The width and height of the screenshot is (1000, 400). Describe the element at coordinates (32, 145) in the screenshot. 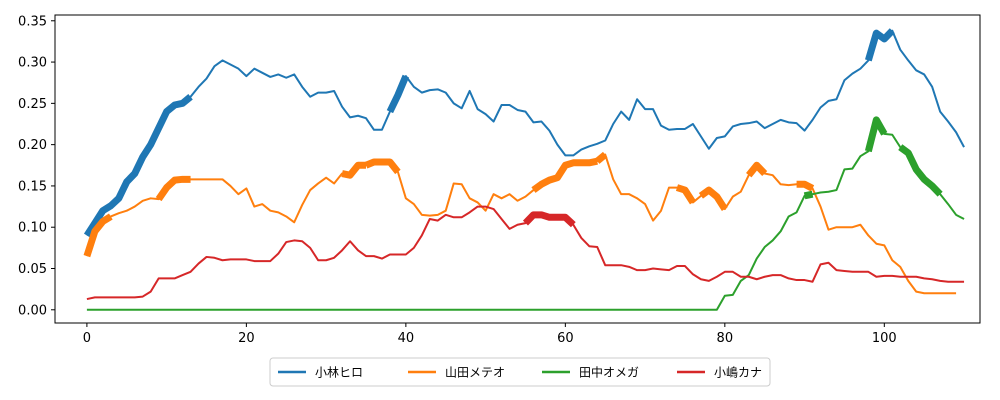

I see `y-tick-label-4: 0.20` at that location.